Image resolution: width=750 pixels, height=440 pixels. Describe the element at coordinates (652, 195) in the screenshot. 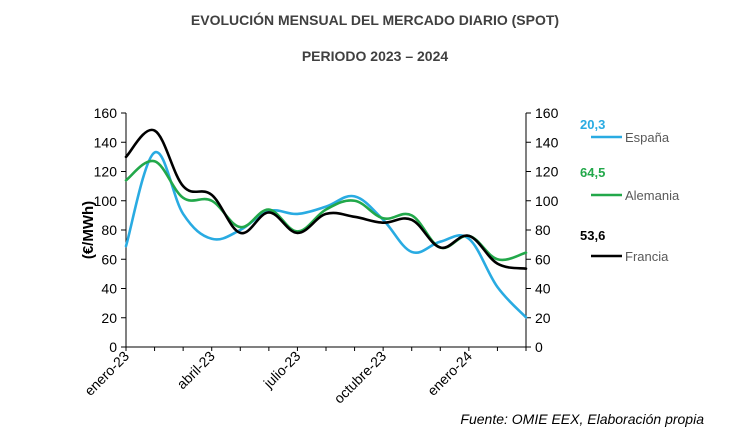

I see `legend-label: Alemania` at that location.